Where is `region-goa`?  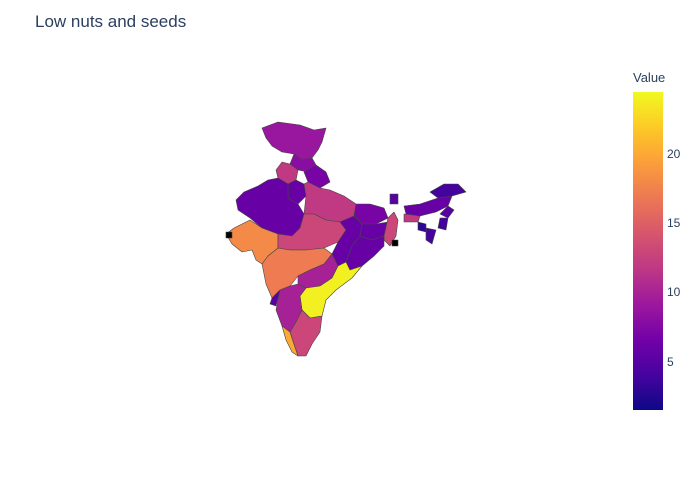 region-goa is located at coordinates (275, 298).